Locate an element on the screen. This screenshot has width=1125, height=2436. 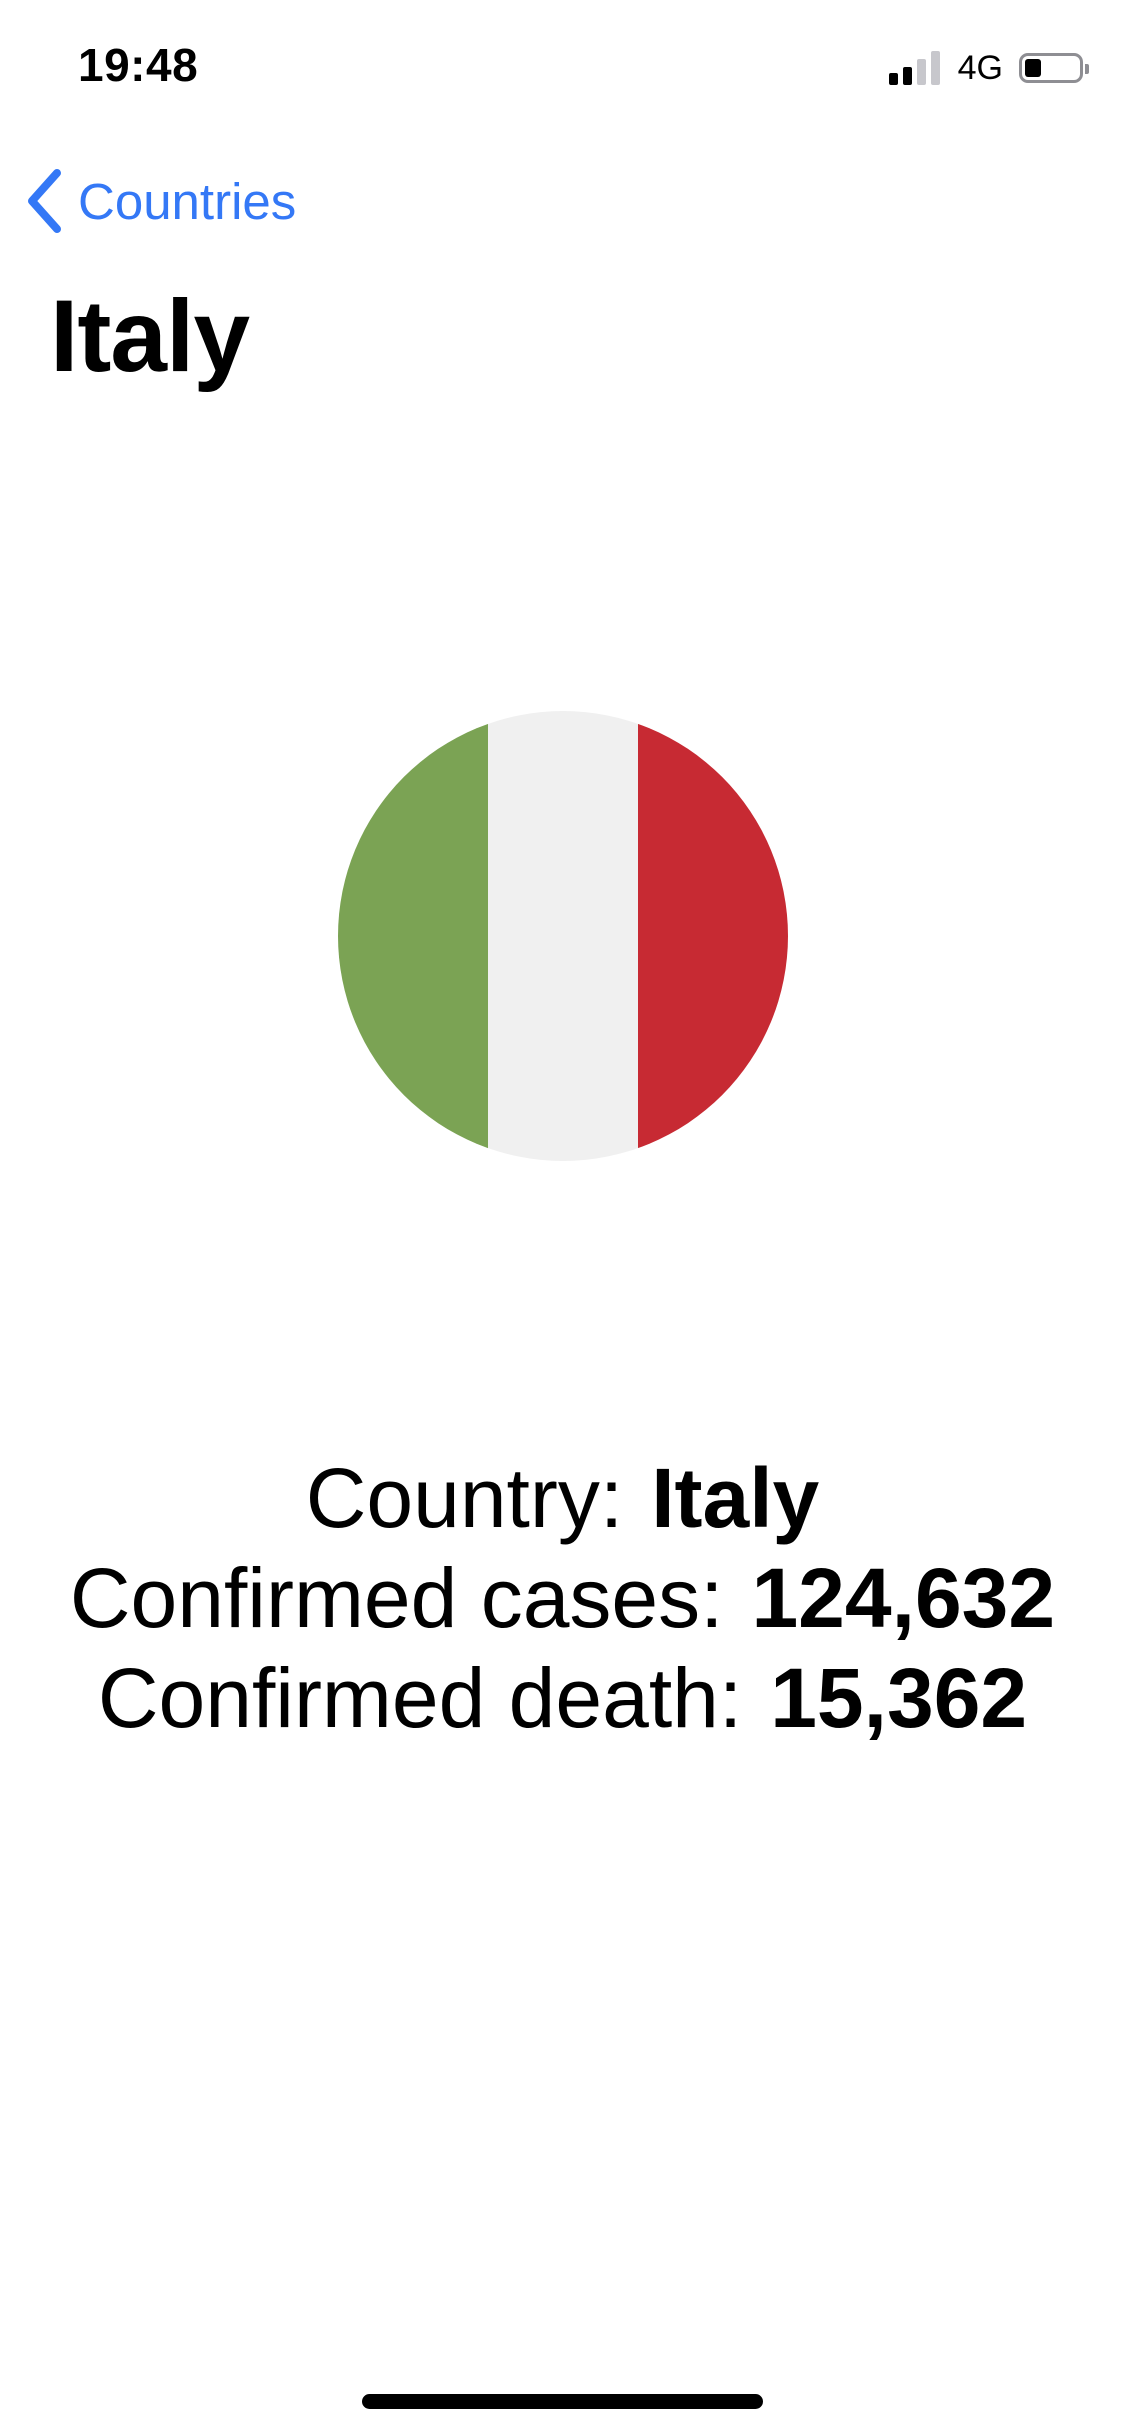
confirmed-cases-row: Confirmed cases: 124,632 is located at coordinates (562, 1598).